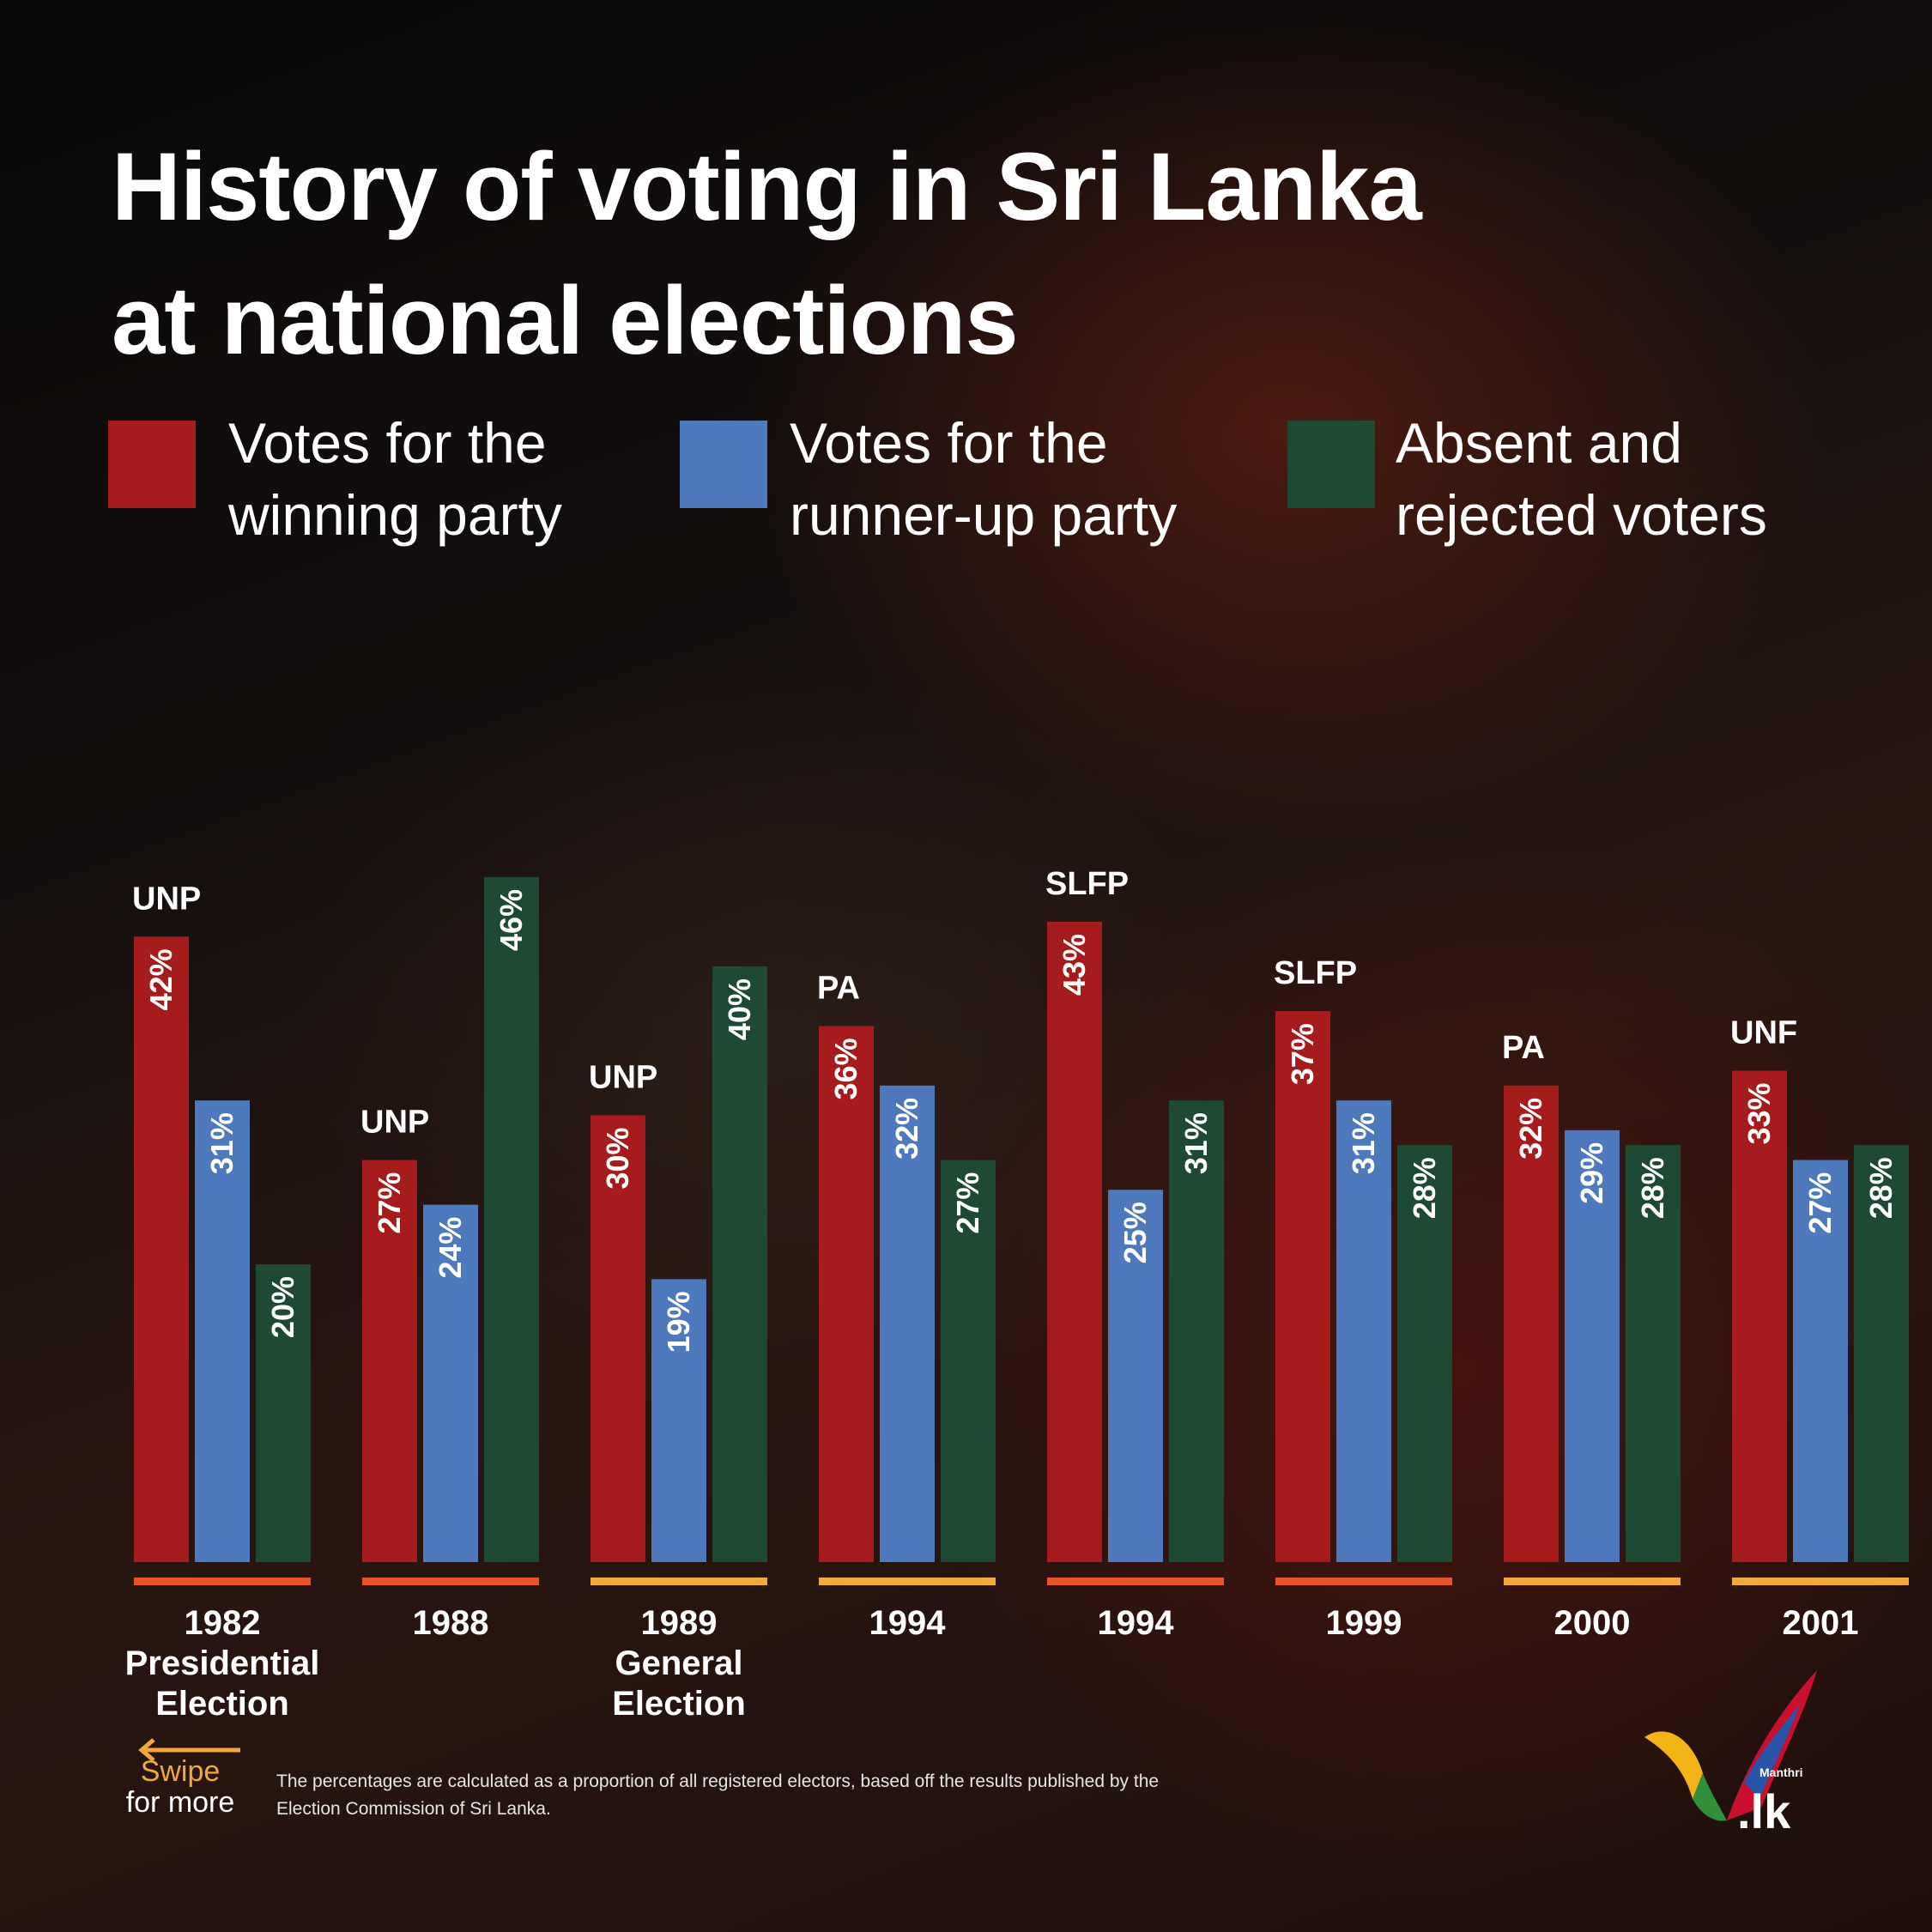 Image resolution: width=1932 pixels, height=1932 pixels. What do you see at coordinates (1821, 1623) in the screenshot?
I see `category-label: 2001` at bounding box center [1821, 1623].